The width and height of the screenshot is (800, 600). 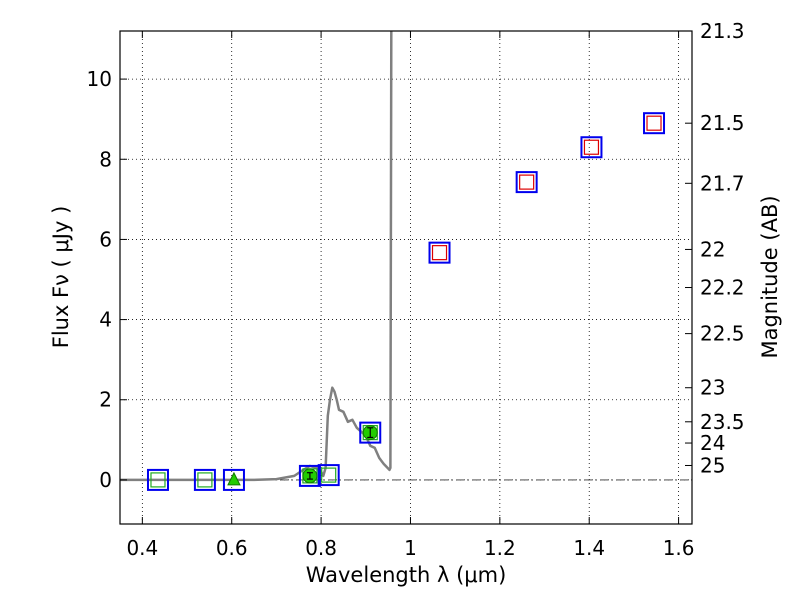 What do you see at coordinates (500, 548) in the screenshot?
I see `x-tick-label: 1.2` at bounding box center [500, 548].